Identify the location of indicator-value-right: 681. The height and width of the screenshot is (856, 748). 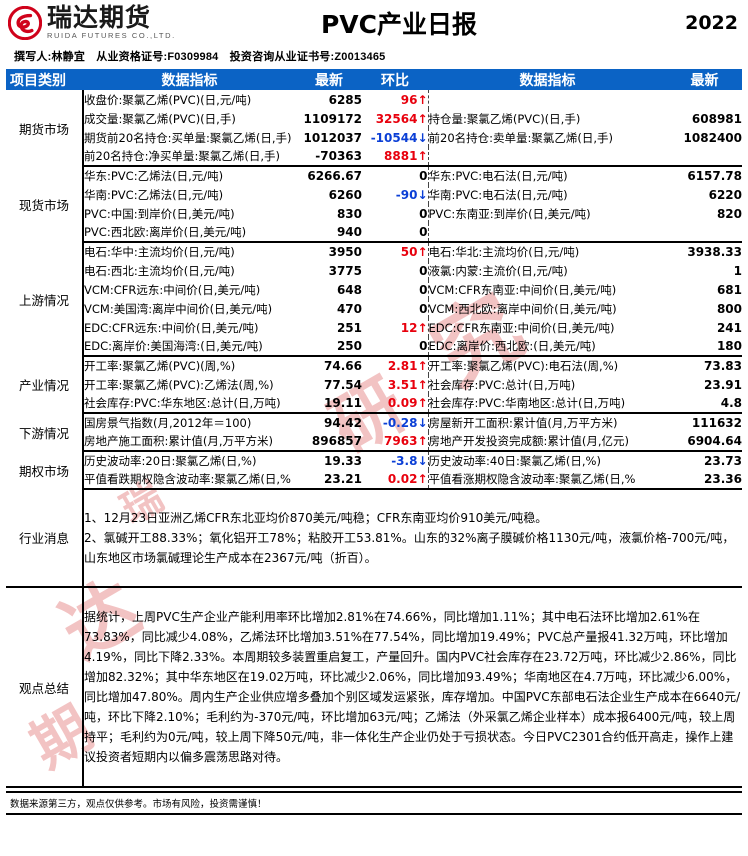
(729, 289).